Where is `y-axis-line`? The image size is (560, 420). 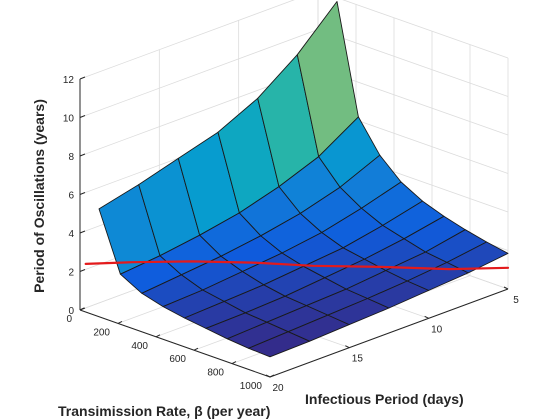 y-axis-line is located at coordinates (389, 333).